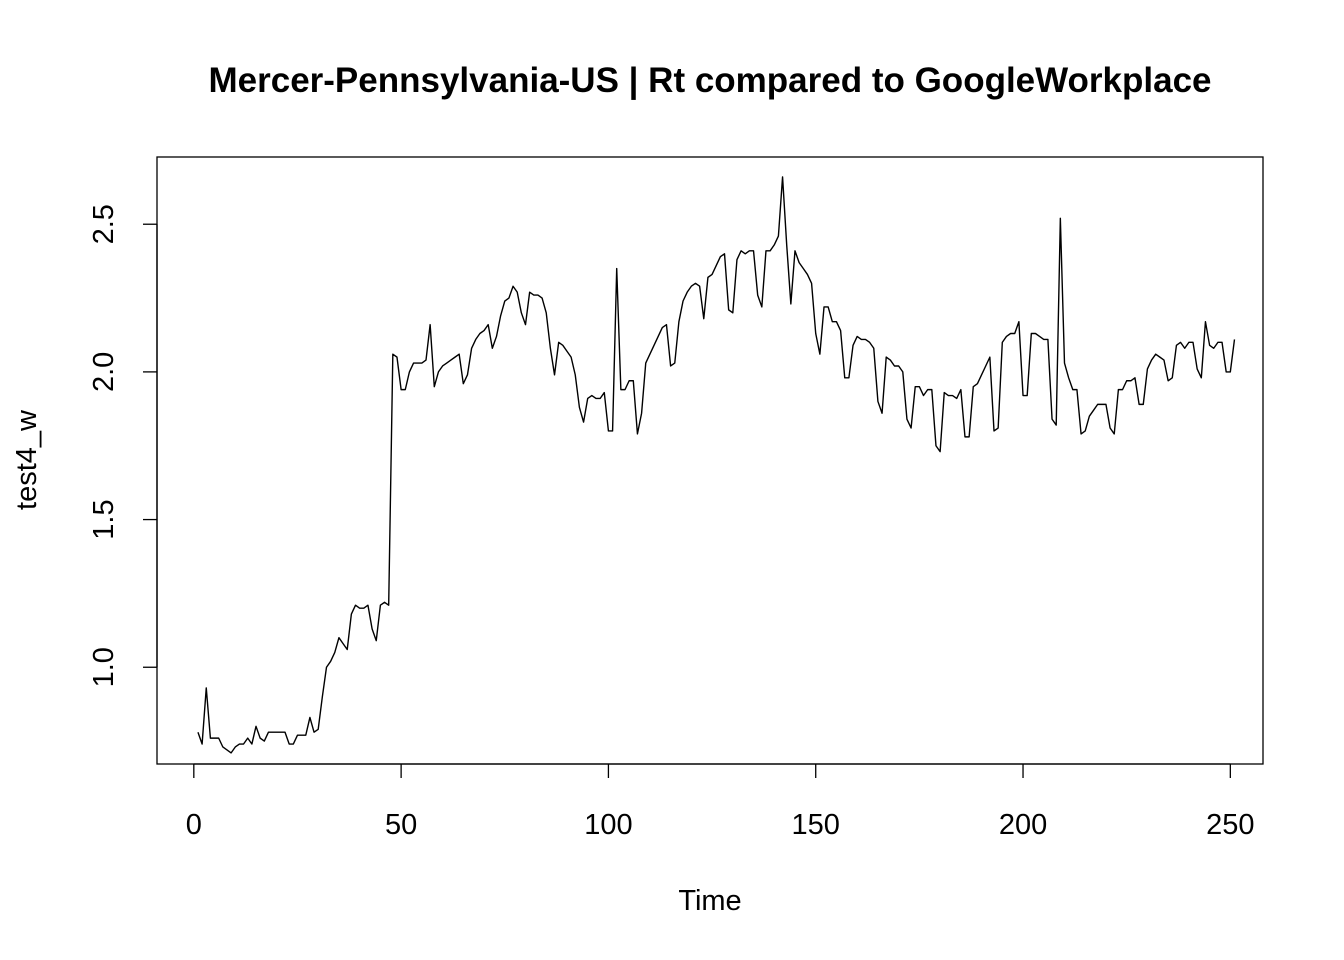  Describe the element at coordinates (123, 445) in the screenshot. I see `y-axis: 1.0 1.5 2.0 2.5` at that location.